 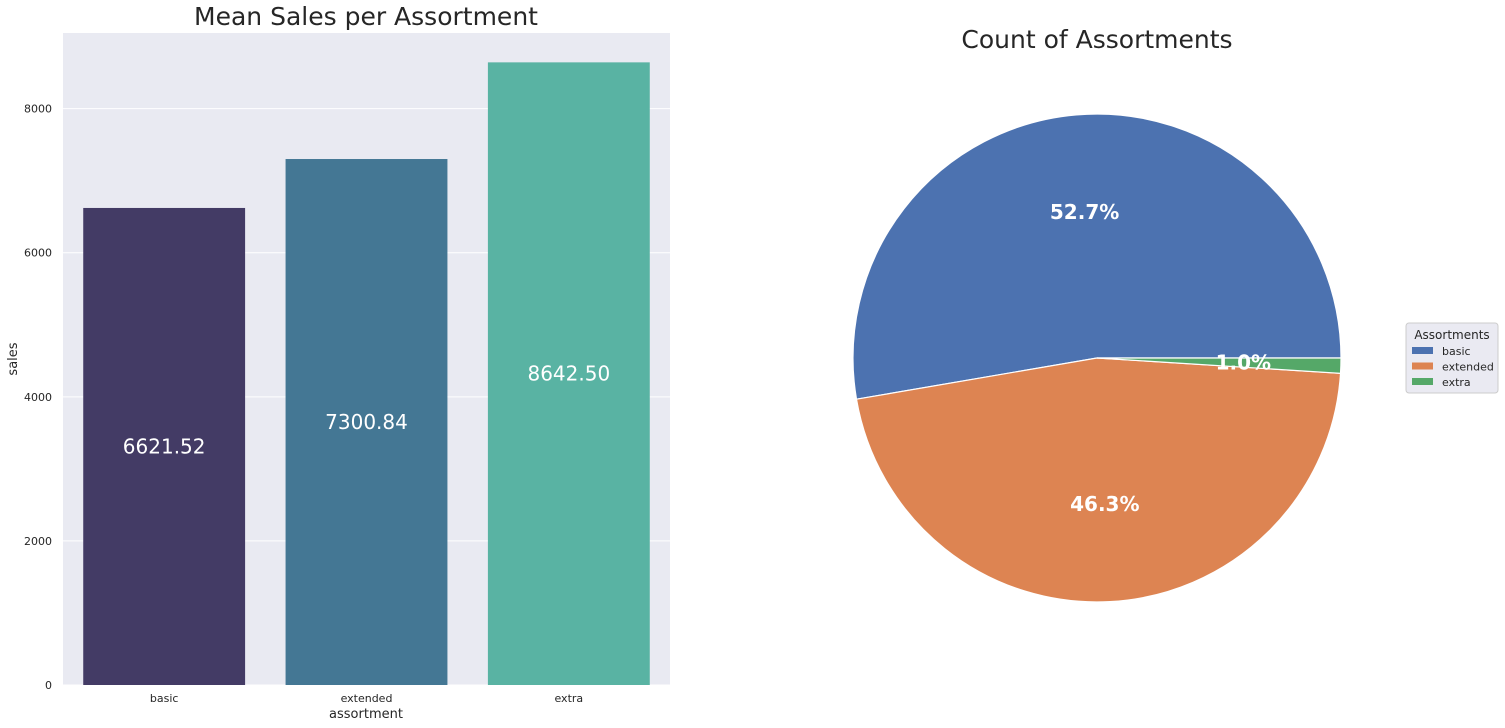 I want to click on bar-chart-title: Mean Sales per Assortment, so click(x=366, y=16).